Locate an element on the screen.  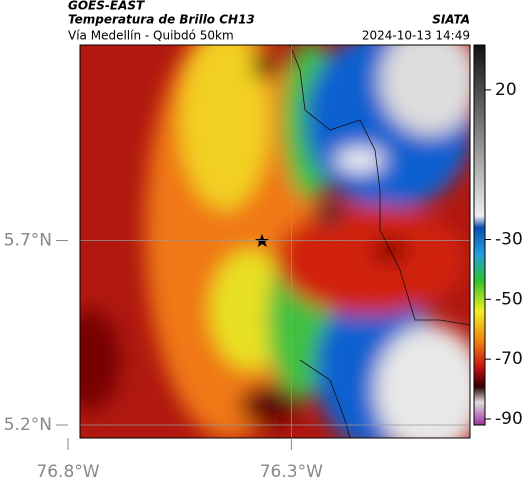
lon-tick-label: 76.3°W is located at coordinates (291, 472).